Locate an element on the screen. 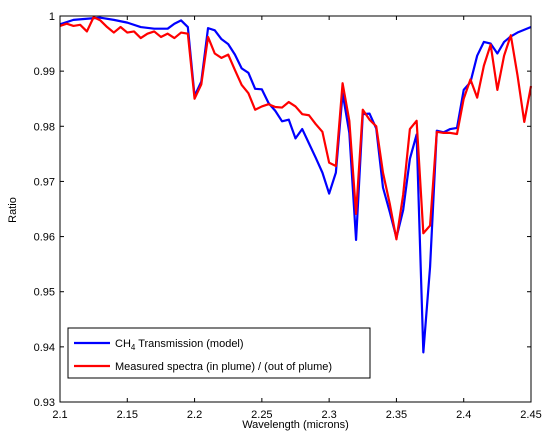  legend-label-model-rest: Transmission (model) is located at coordinates (189, 344).